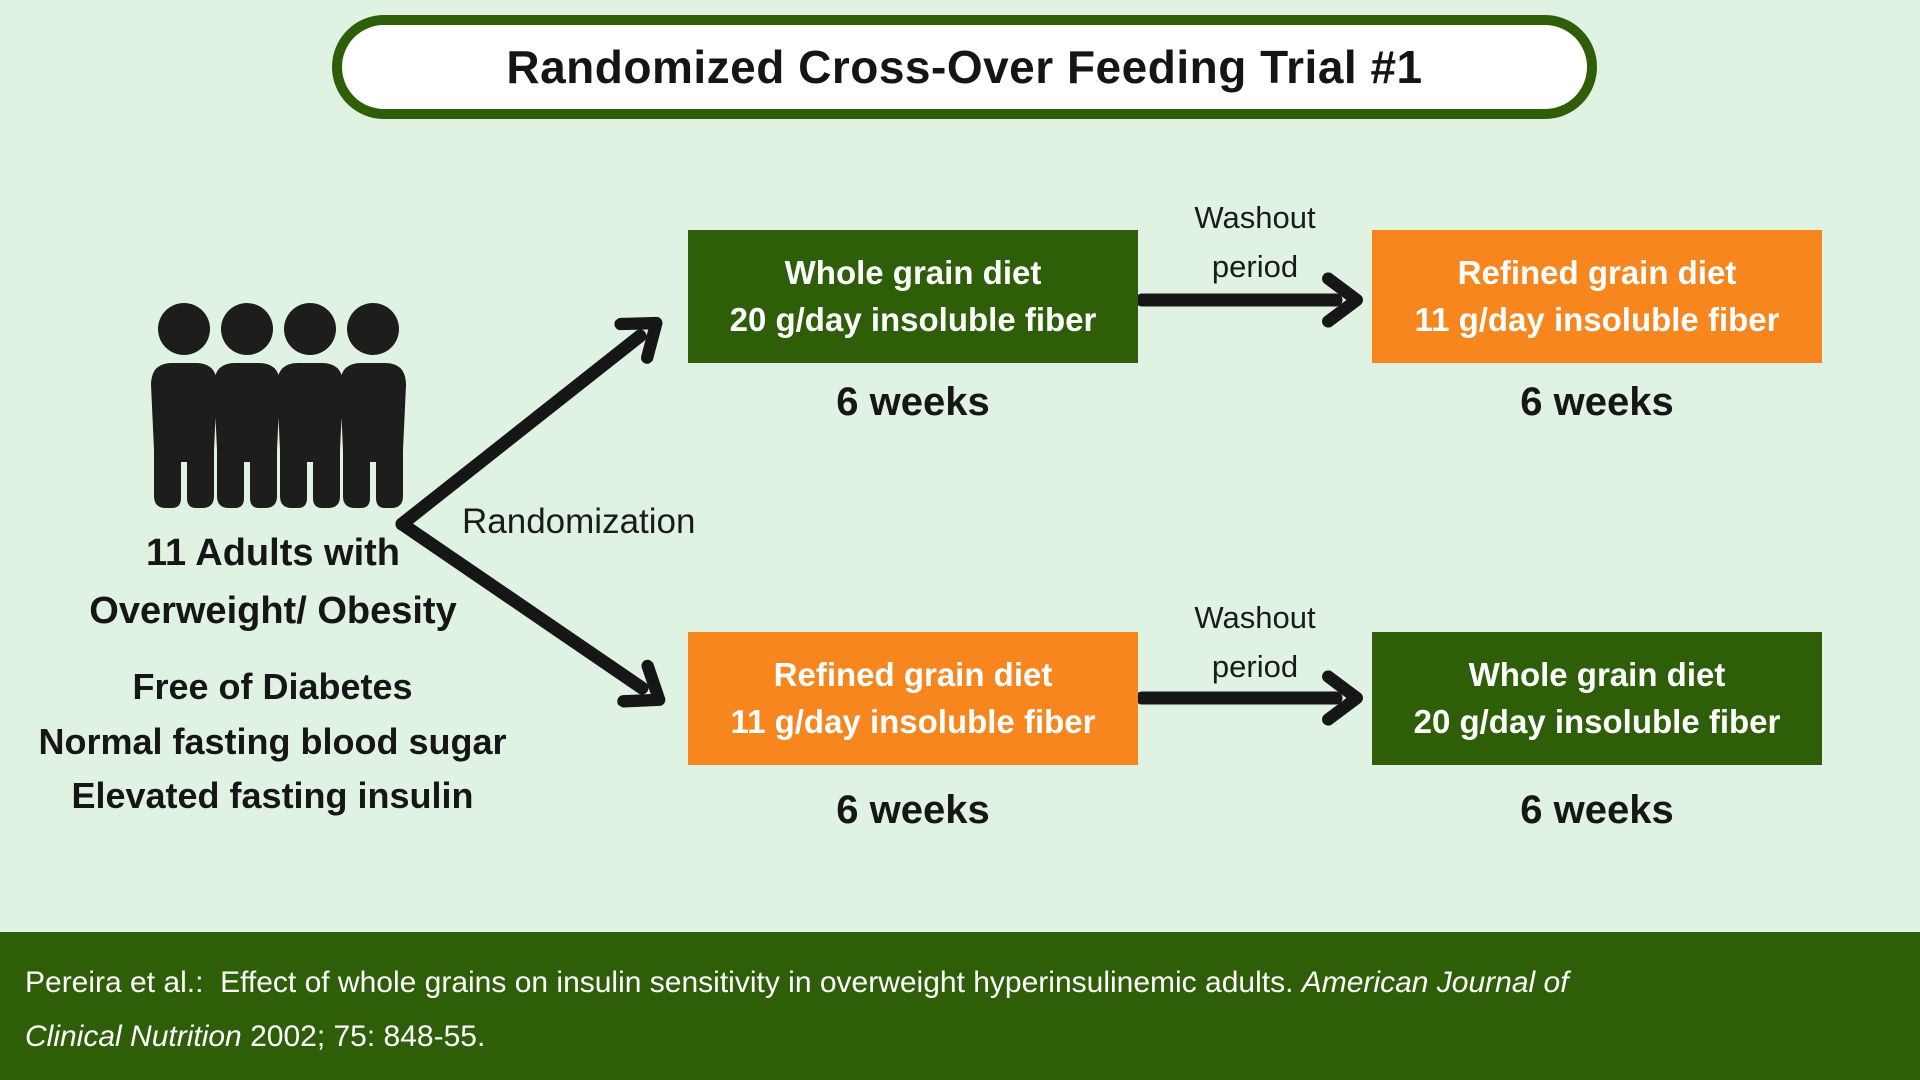 This screenshot has height=1080, width=1920. I want to click on randomization-label: Randomization, so click(579, 521).